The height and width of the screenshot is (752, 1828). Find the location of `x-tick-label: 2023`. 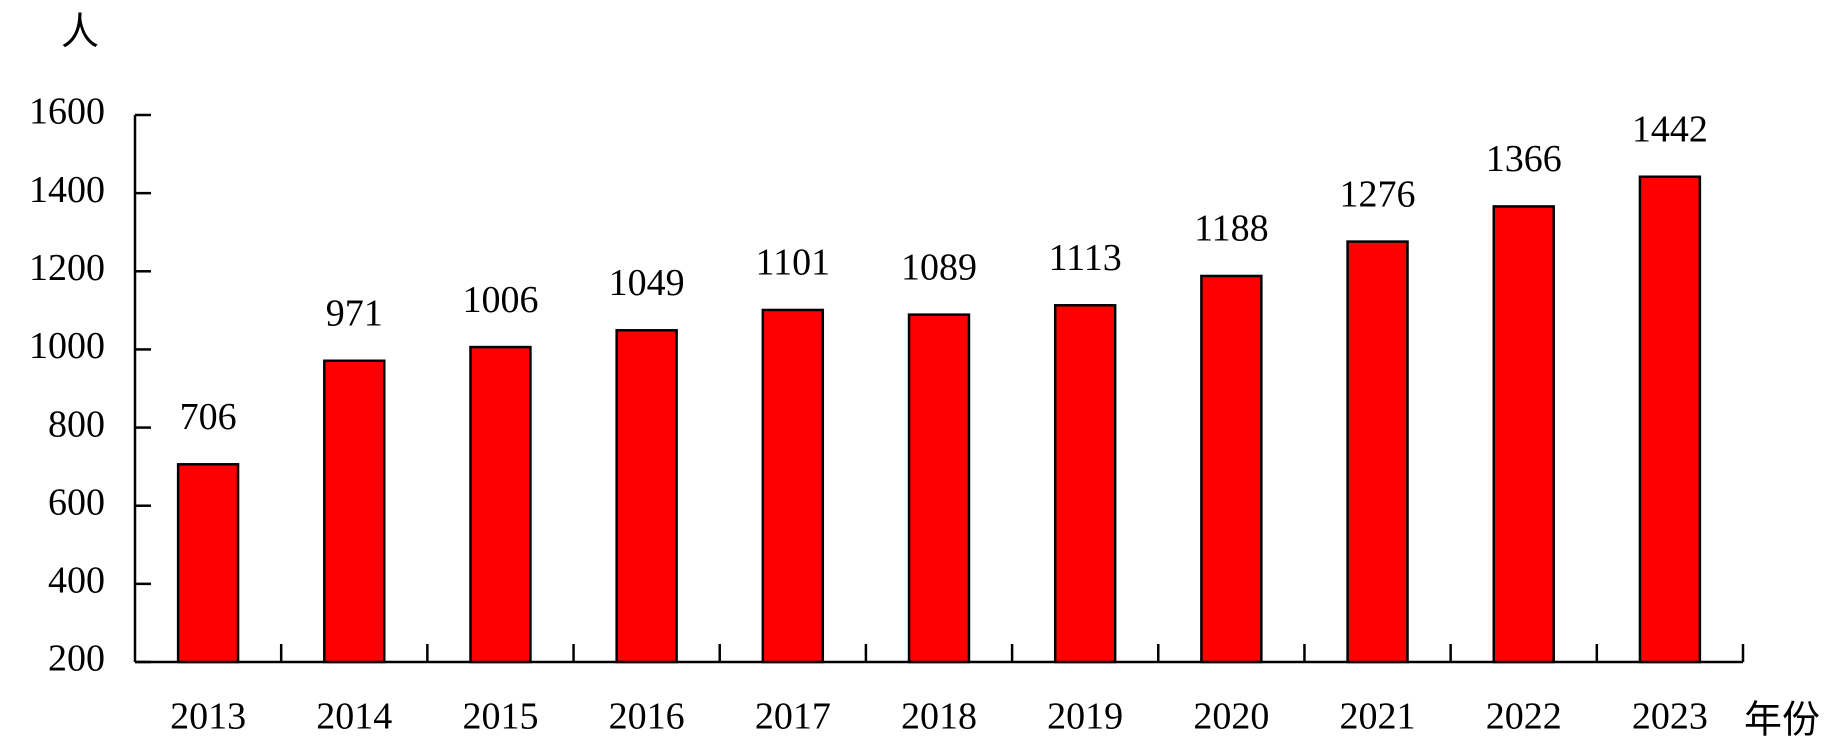

x-tick-label: 2023 is located at coordinates (1670, 717).